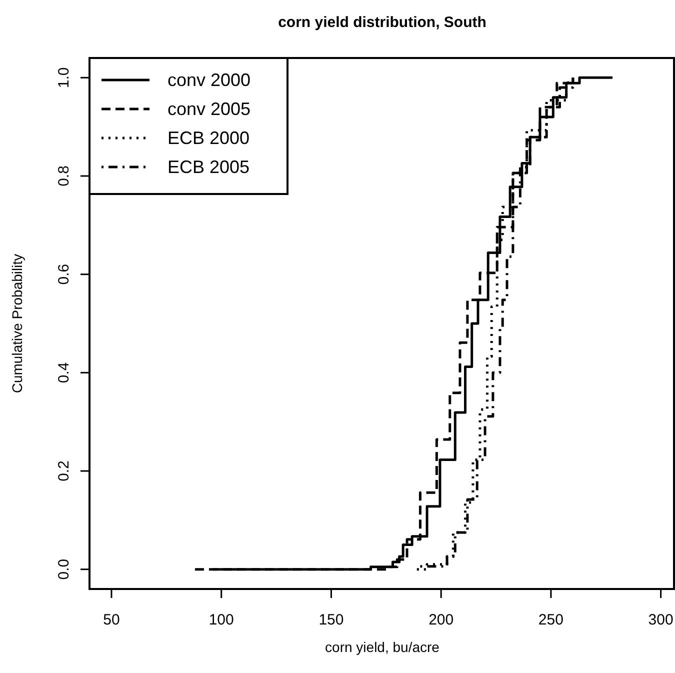 Image resolution: width=675 pixels, height=673 pixels. What do you see at coordinates (64, 569) in the screenshot?
I see `y-tick-label: 0.0` at bounding box center [64, 569].